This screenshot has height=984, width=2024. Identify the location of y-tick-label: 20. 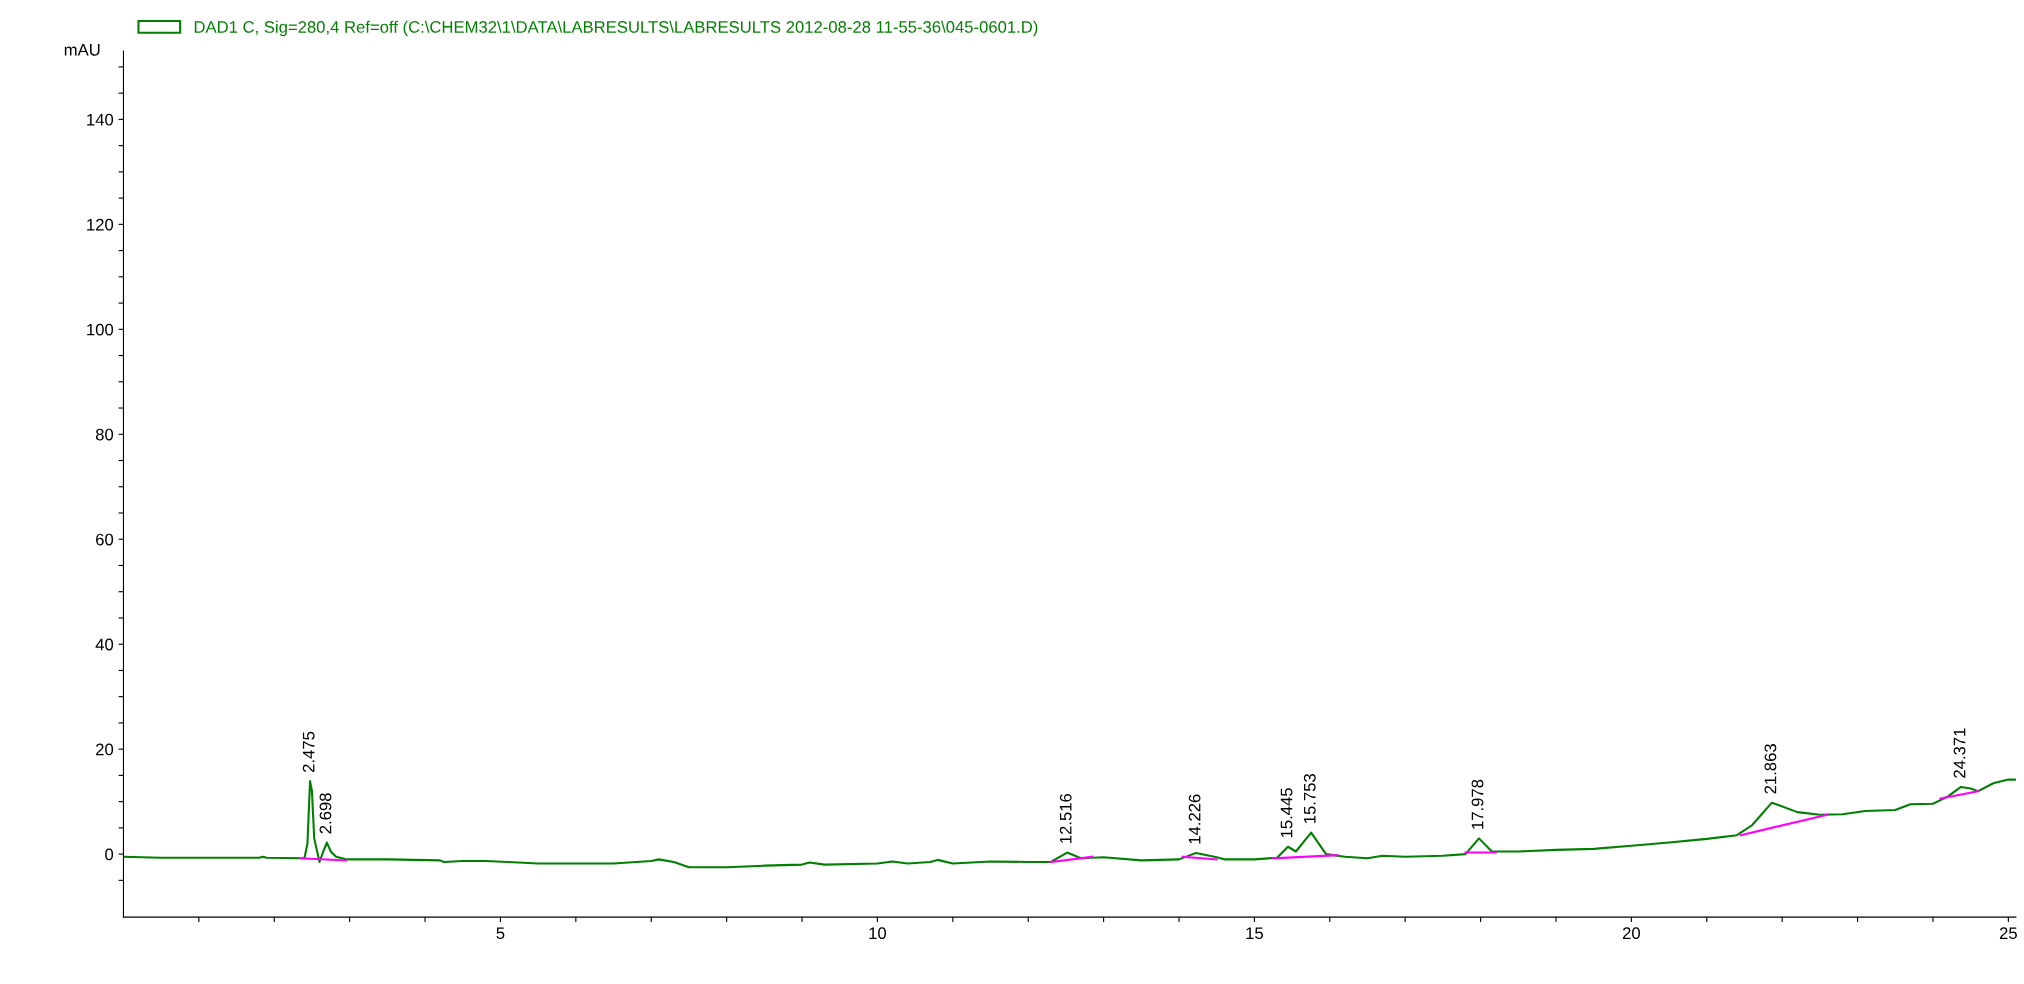
(105, 749).